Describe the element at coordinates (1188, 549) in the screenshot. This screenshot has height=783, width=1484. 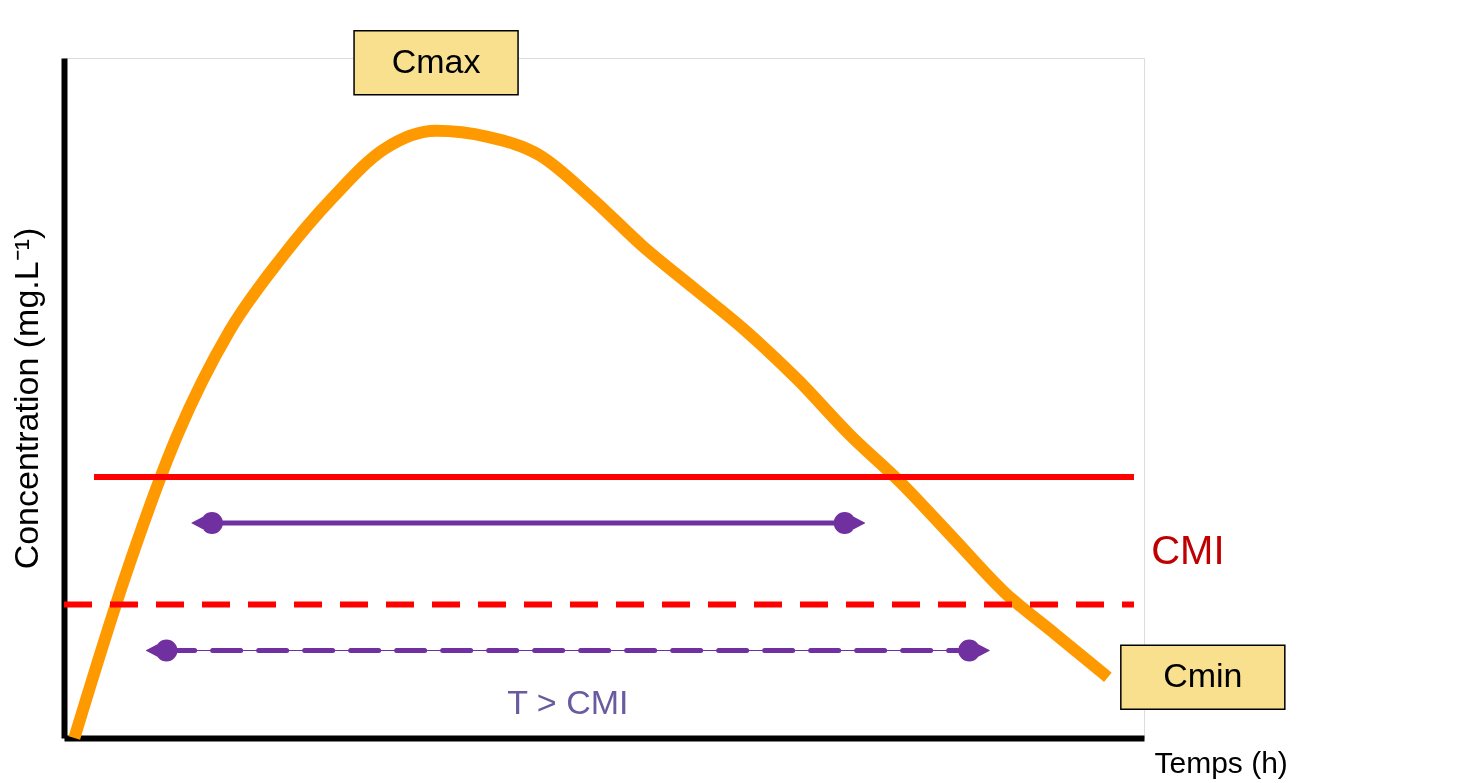
I see `ref-line-label: CMI` at that location.